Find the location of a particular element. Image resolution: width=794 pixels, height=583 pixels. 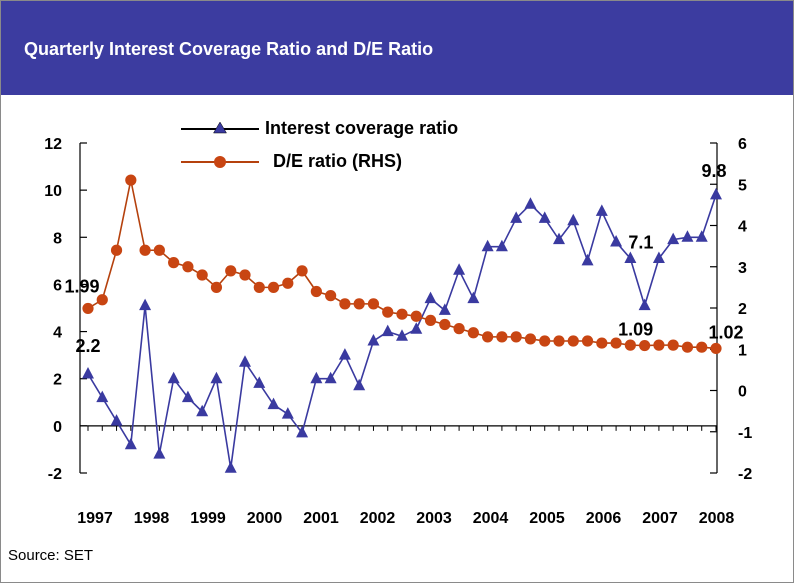

right-tick-label: 6 is located at coordinates (742, 144).